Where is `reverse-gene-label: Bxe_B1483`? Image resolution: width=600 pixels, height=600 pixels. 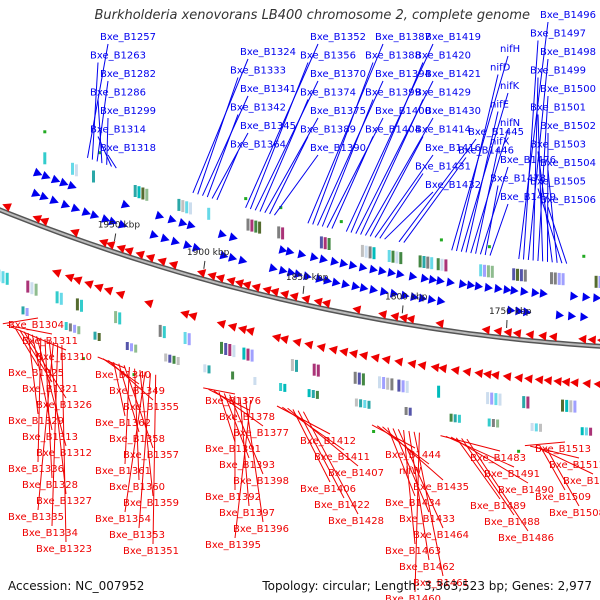 reverse-gene-label: Bxe_B1483 is located at coordinates (498, 458).